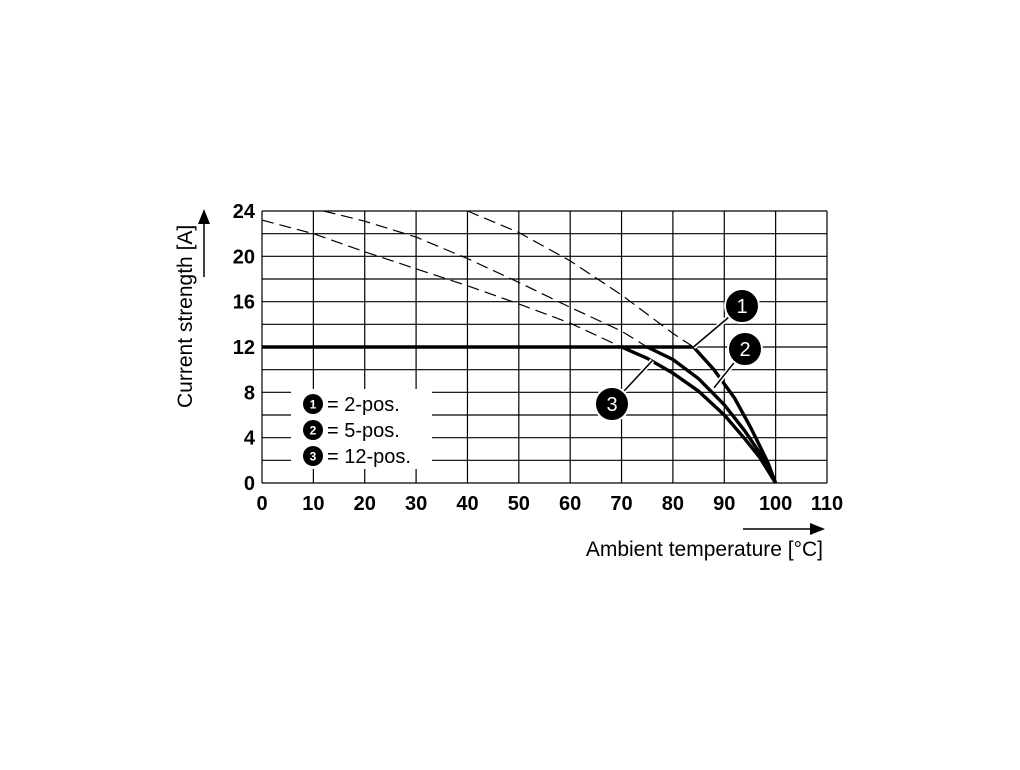 This screenshot has width=1020, height=770. I want to click on legend-label: = 5-pos., so click(363, 431).